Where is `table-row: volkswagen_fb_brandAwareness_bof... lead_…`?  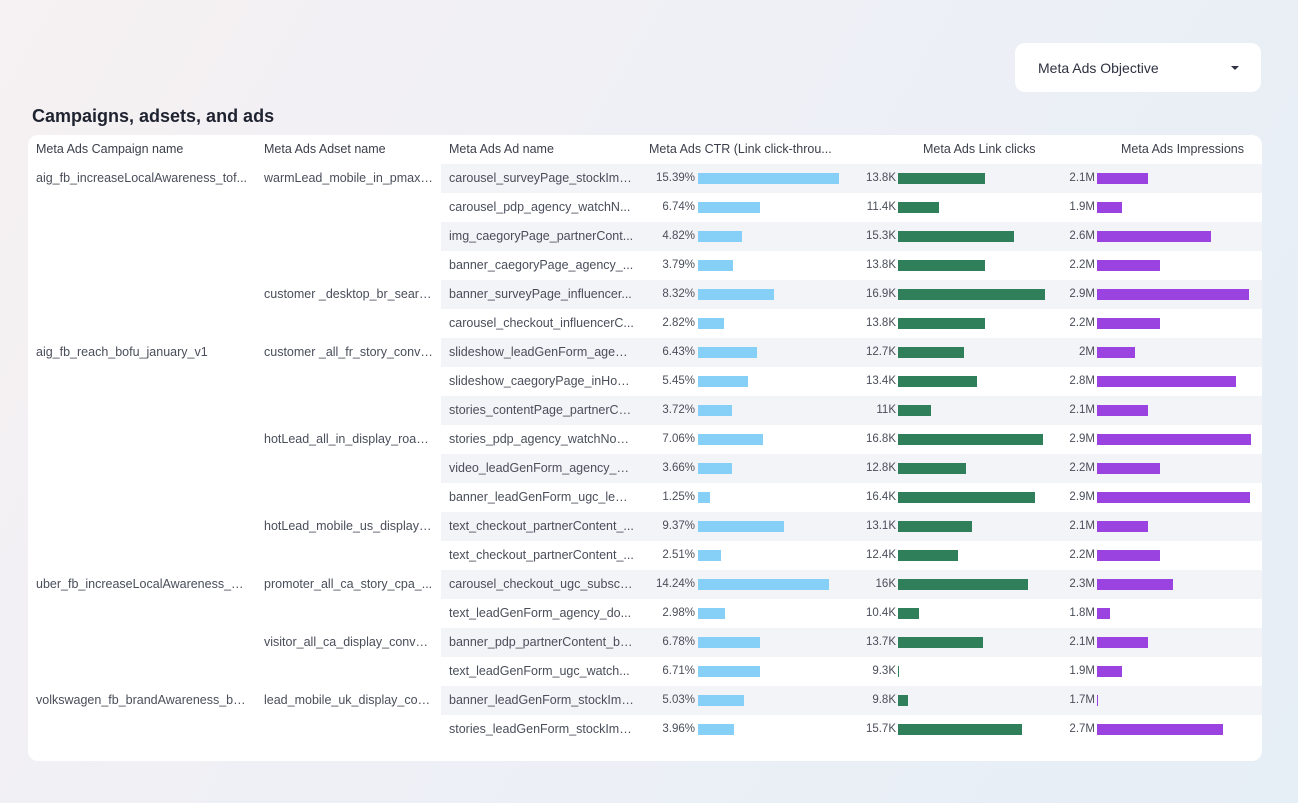
table-row: volkswagen_fb_brandAwareness_bof... lead_… is located at coordinates (645, 700).